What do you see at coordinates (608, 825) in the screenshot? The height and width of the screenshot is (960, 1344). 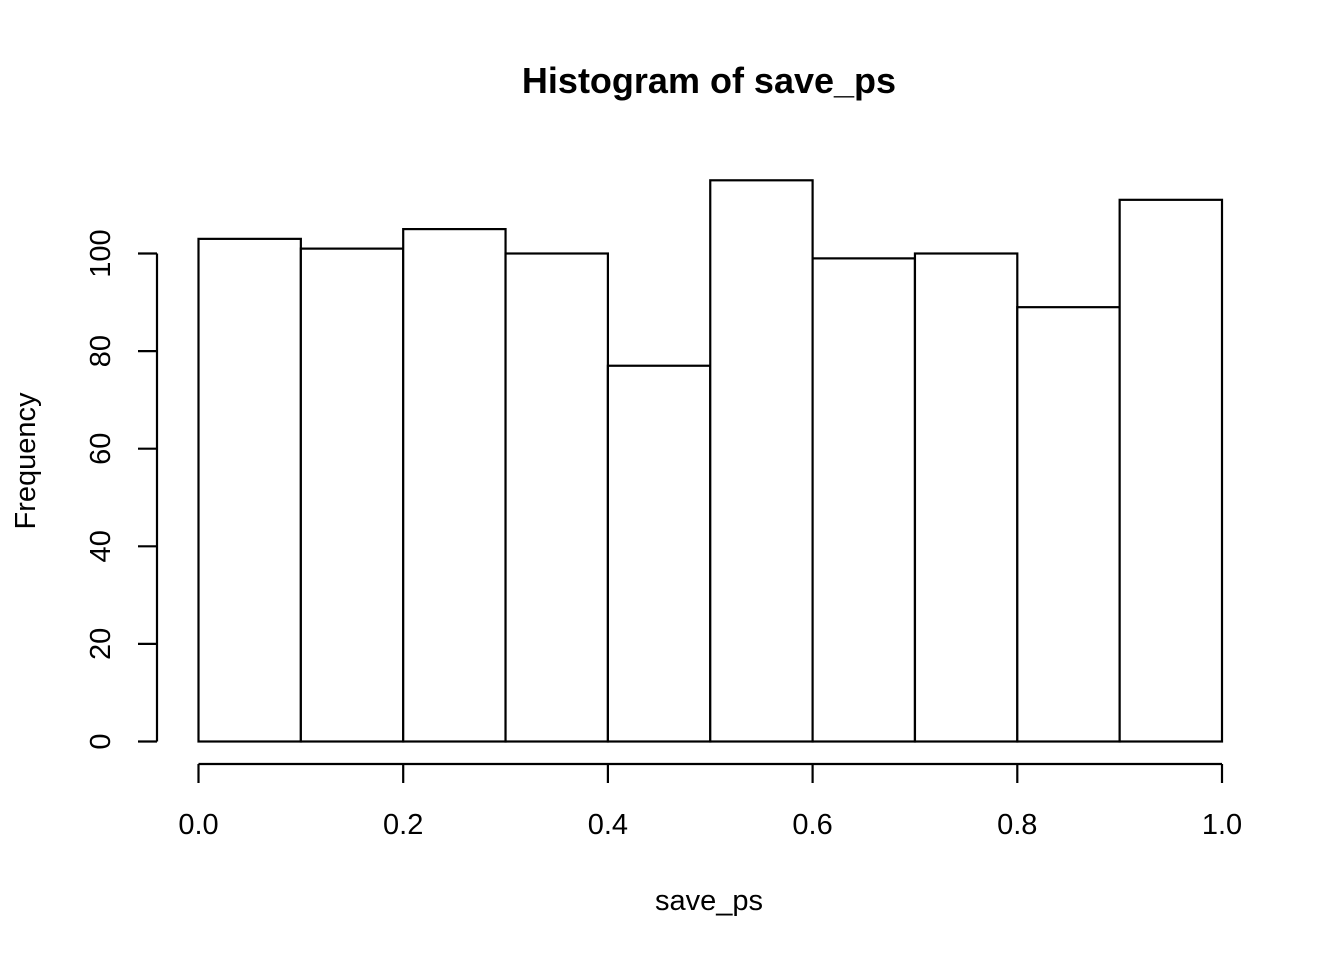 I see `x-tick-label: 0.4` at bounding box center [608, 825].